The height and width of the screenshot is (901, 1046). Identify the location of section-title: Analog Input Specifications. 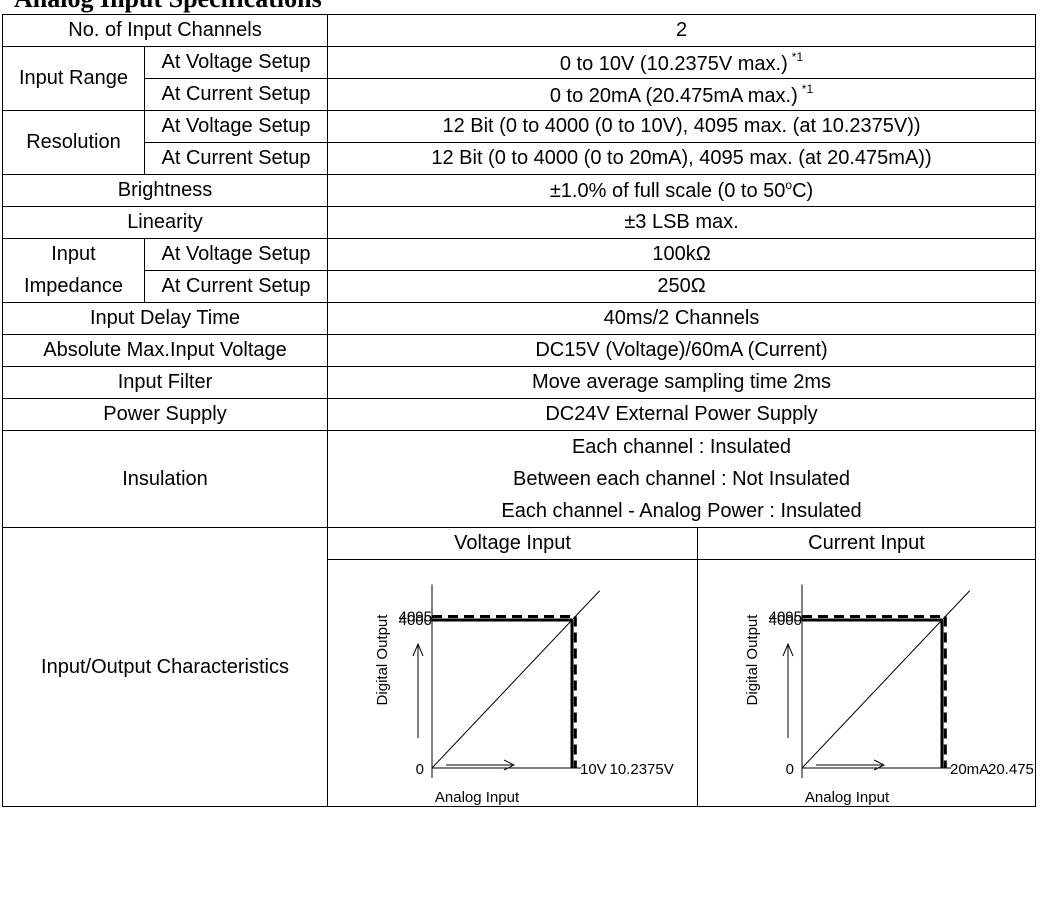
(523, 7).